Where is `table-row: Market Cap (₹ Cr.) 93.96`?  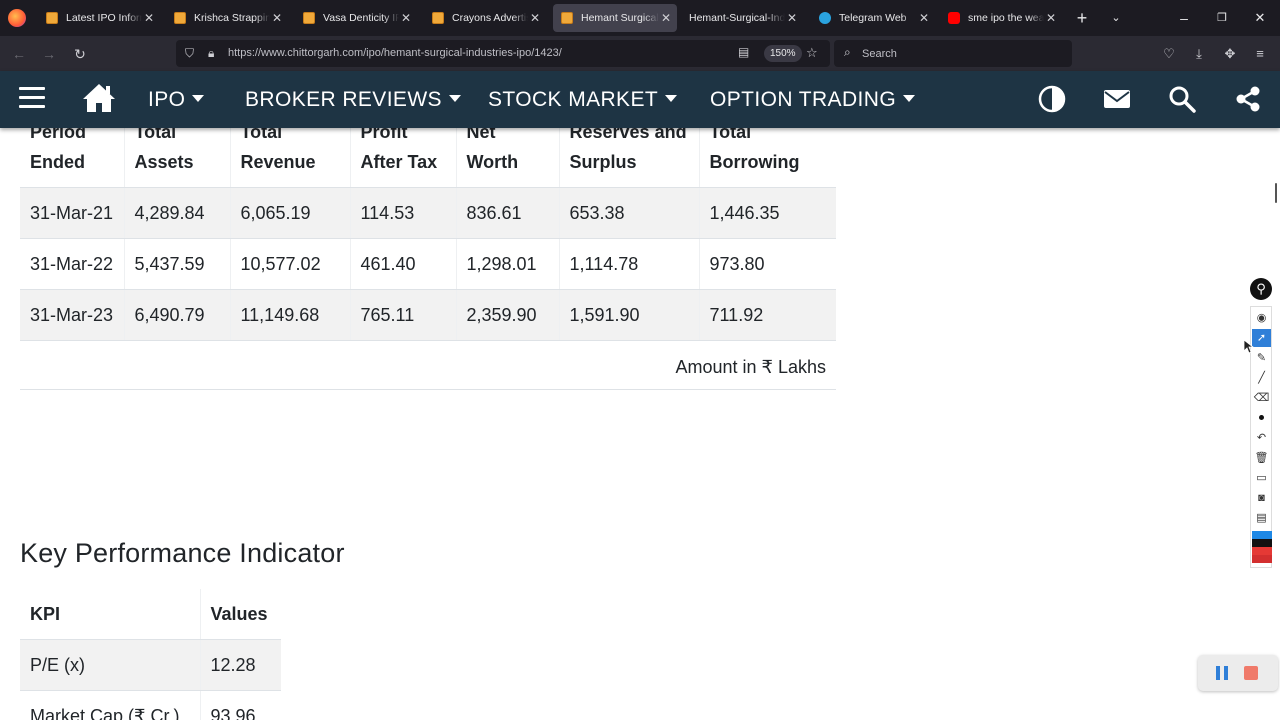
table-row: Market Cap (₹ Cr.) 93.96 is located at coordinates (150, 705).